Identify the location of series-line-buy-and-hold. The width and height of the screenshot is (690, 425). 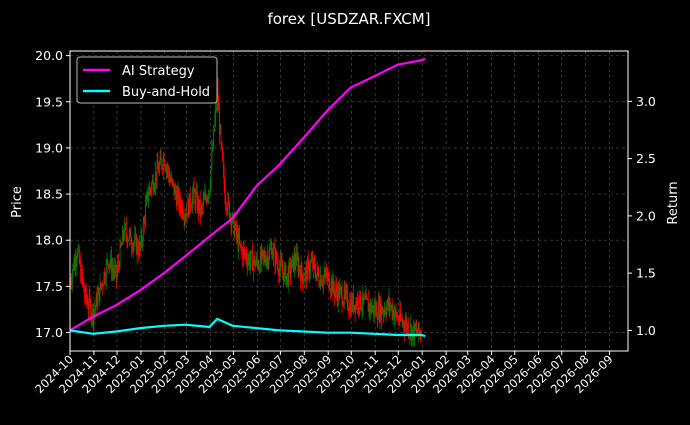
(247, 327).